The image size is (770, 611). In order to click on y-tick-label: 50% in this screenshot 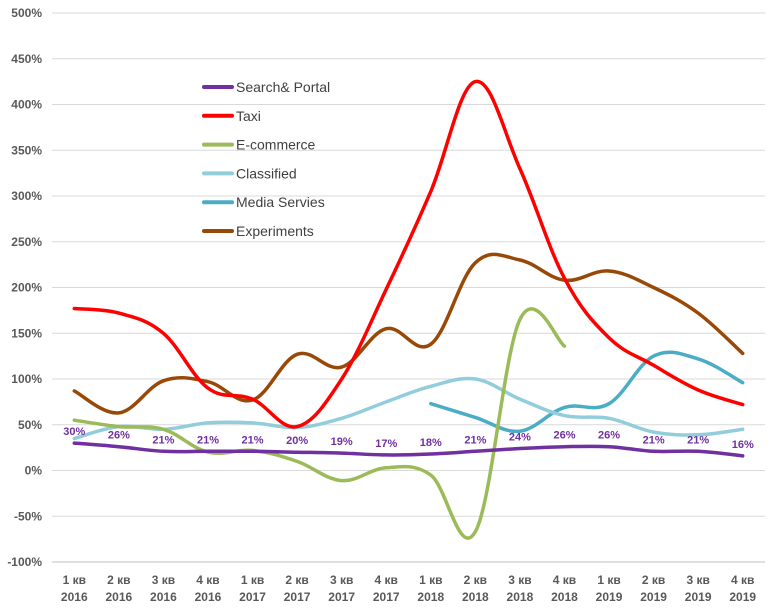, I will do `click(30, 425)`.